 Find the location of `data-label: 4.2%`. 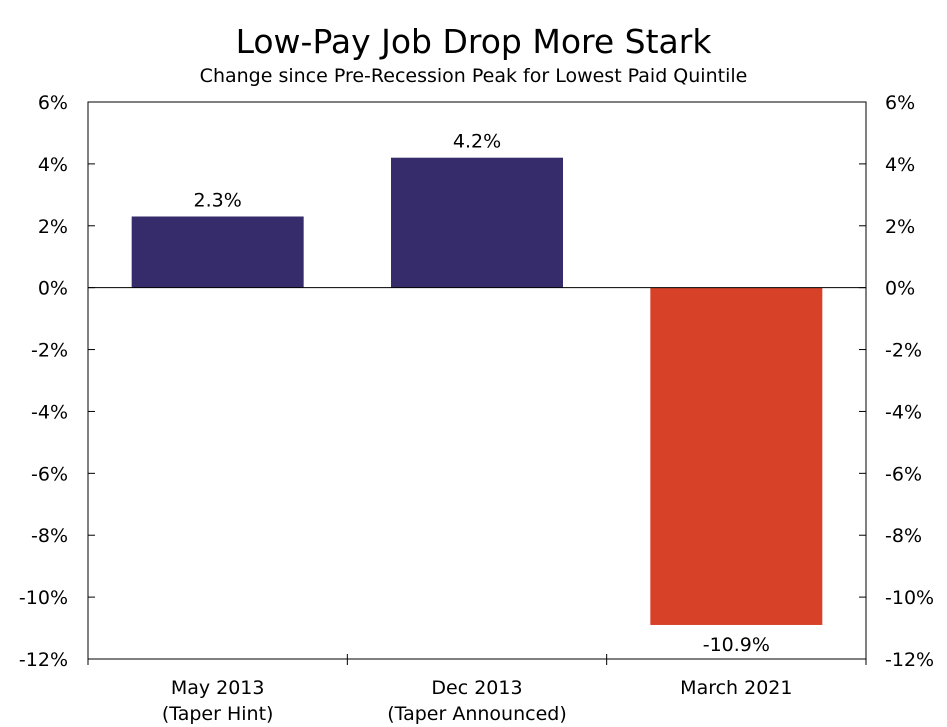

data-label: 4.2% is located at coordinates (477, 142).